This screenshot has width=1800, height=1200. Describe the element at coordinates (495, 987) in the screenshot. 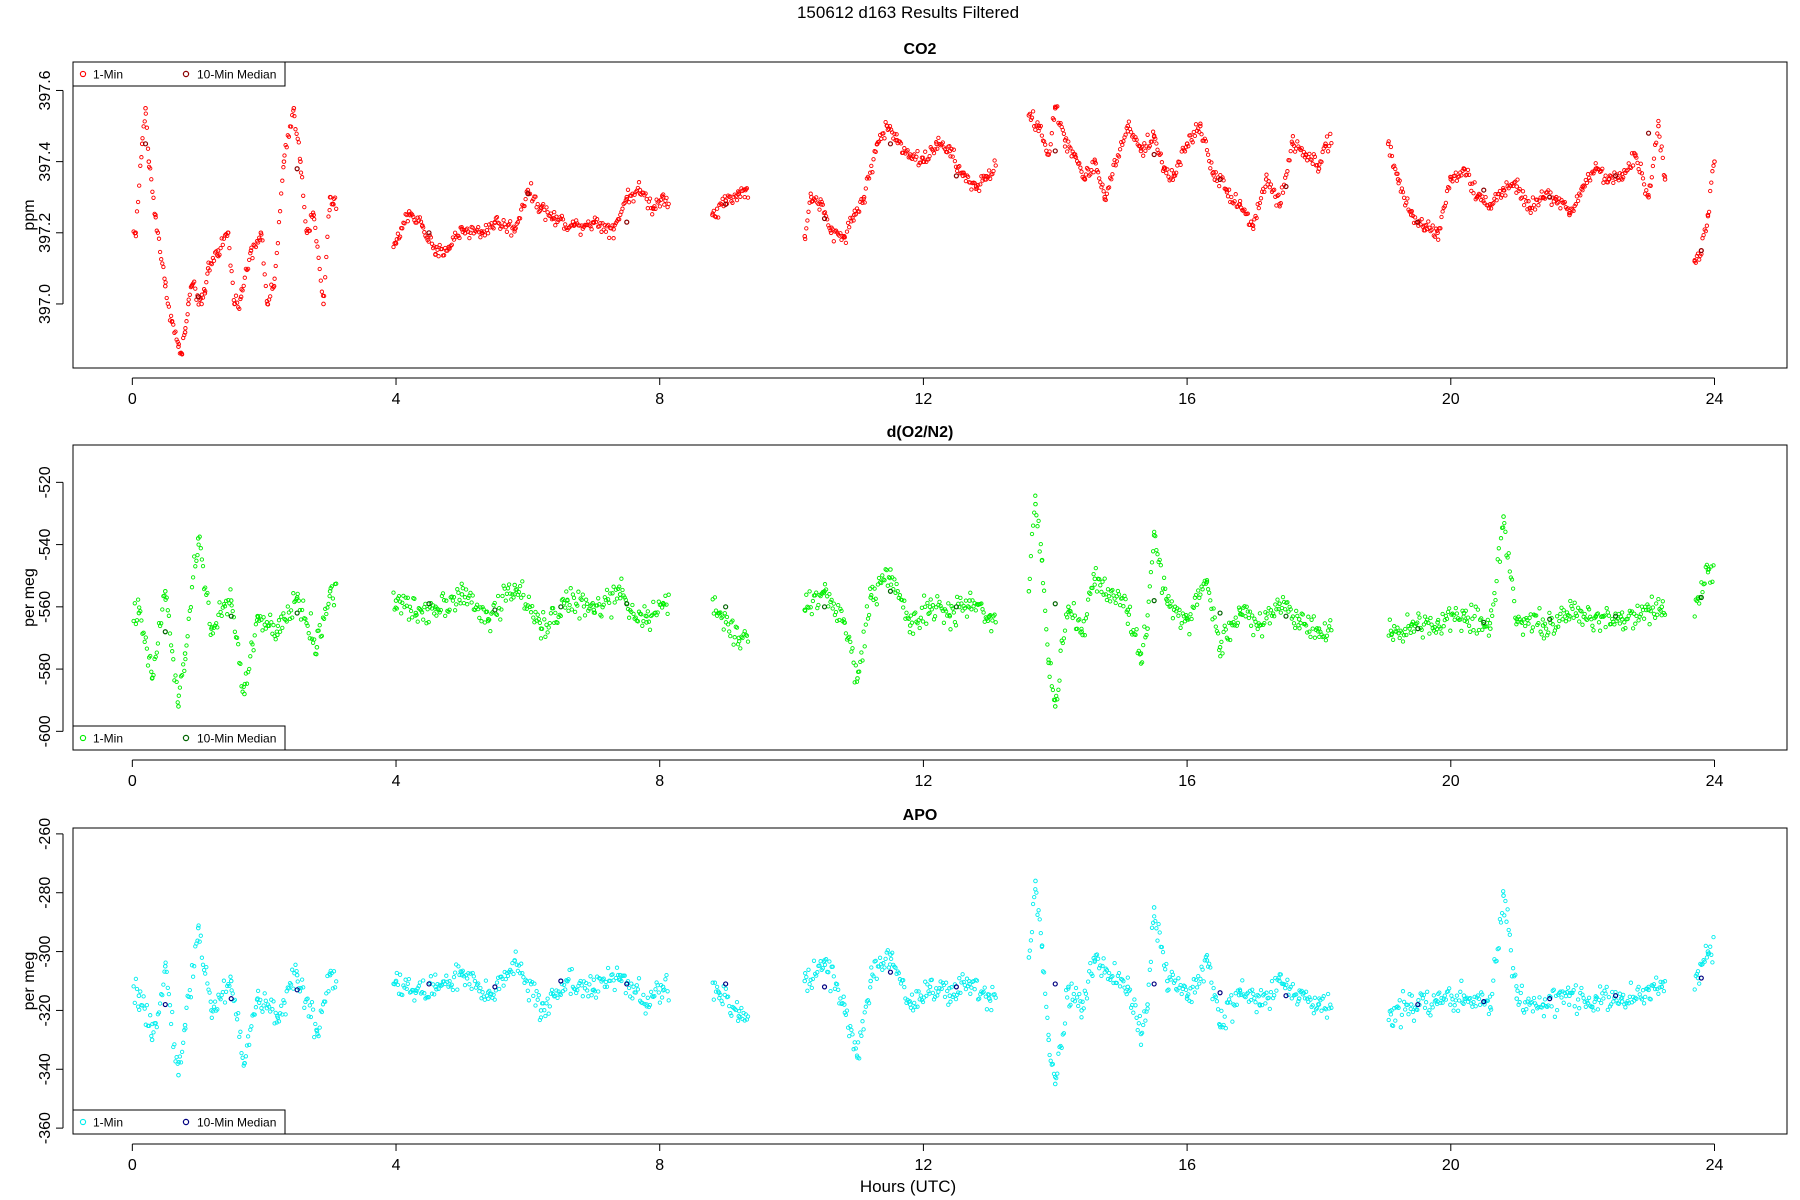

I see `median-point` at that location.